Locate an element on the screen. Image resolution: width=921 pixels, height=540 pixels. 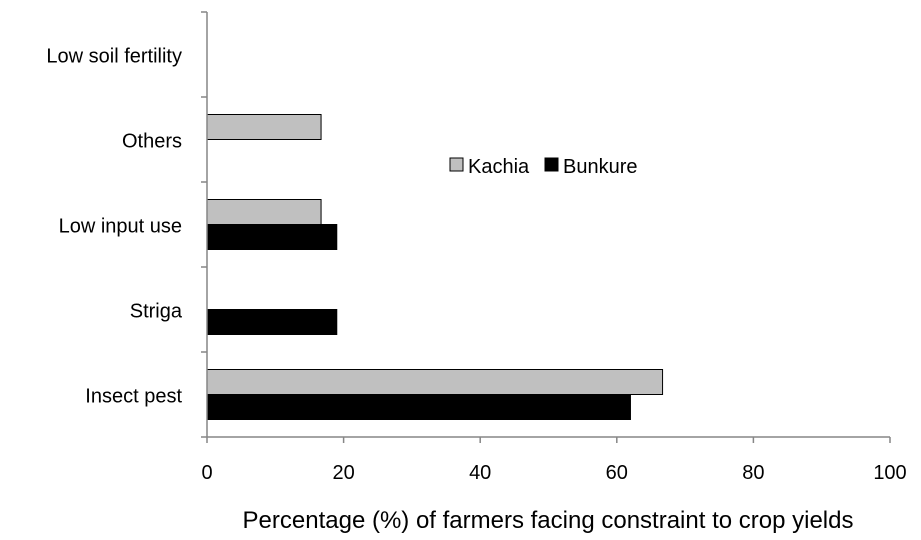
x-tick-label: 20 is located at coordinates (343, 473).